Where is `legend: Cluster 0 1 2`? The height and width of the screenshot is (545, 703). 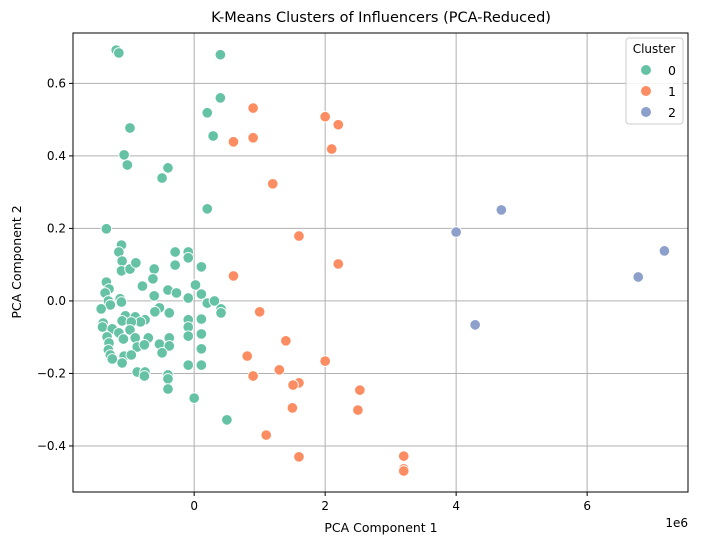
legend: Cluster 0 1 2 is located at coordinates (654, 81).